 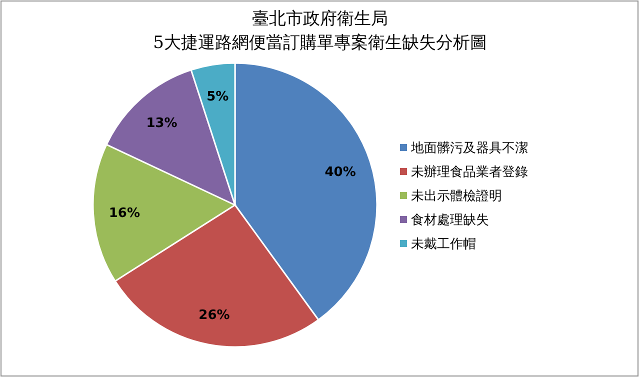 What do you see at coordinates (162, 123) in the screenshot?
I see `data-label: 13%` at bounding box center [162, 123].